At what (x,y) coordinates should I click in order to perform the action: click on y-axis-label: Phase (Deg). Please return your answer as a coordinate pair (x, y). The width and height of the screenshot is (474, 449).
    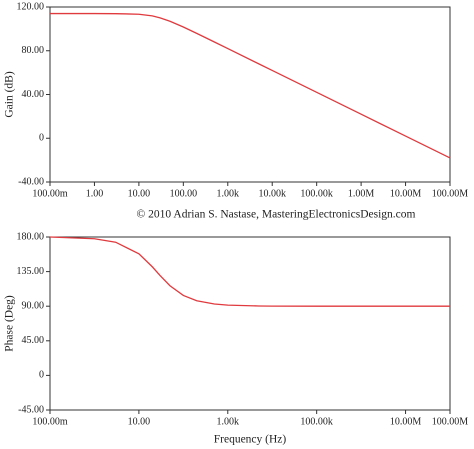
    Looking at the image, I should click on (10, 323).